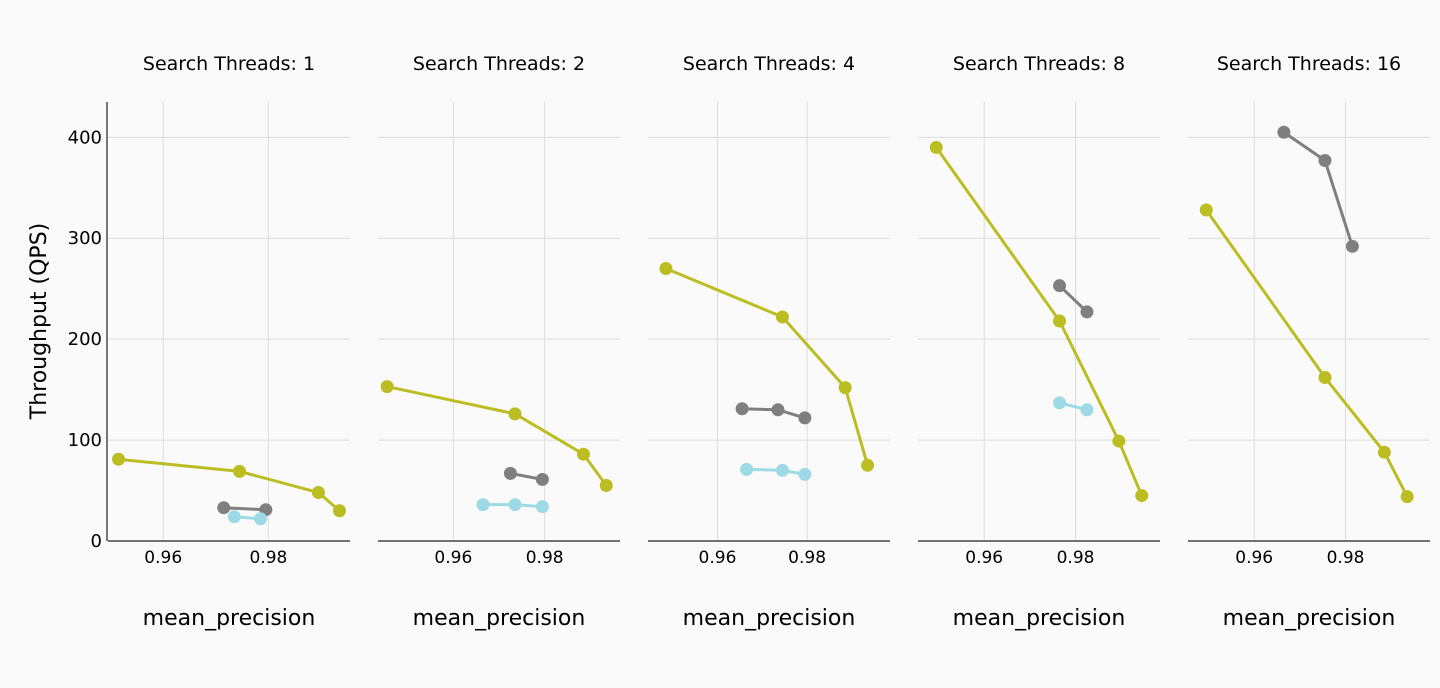 This screenshot has width=1440, height=688. I want to click on panel-title: Search Threads: 16, so click(1309, 64).